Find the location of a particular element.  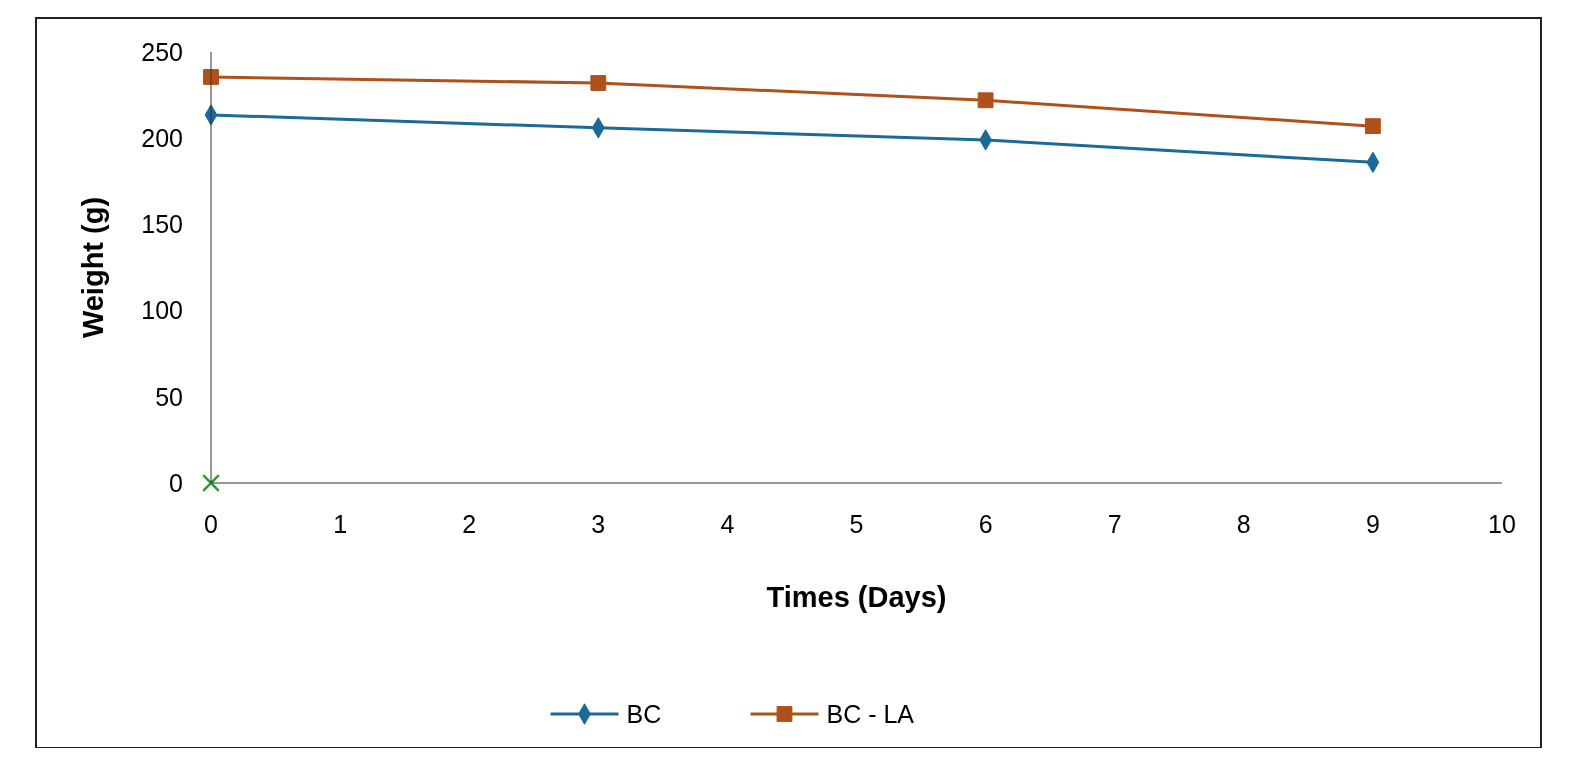

x-tick-label: 2 is located at coordinates (469, 524).